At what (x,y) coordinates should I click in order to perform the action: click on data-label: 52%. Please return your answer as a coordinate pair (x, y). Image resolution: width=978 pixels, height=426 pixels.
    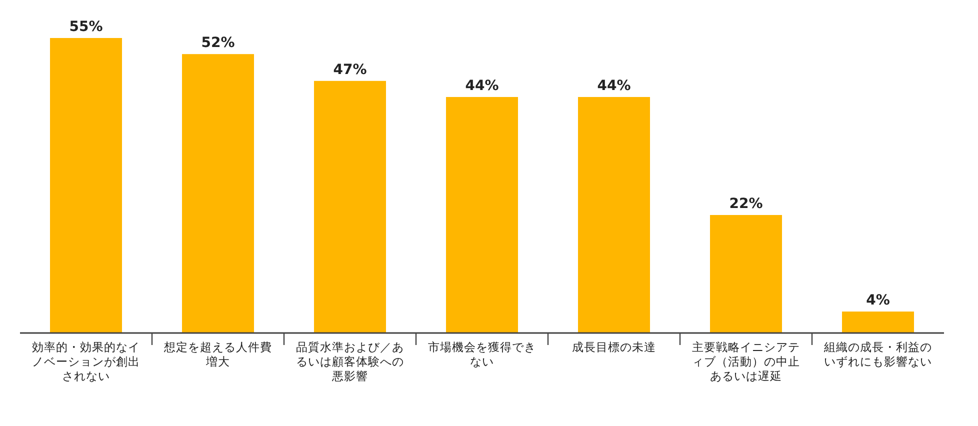
    Looking at the image, I should click on (218, 43).